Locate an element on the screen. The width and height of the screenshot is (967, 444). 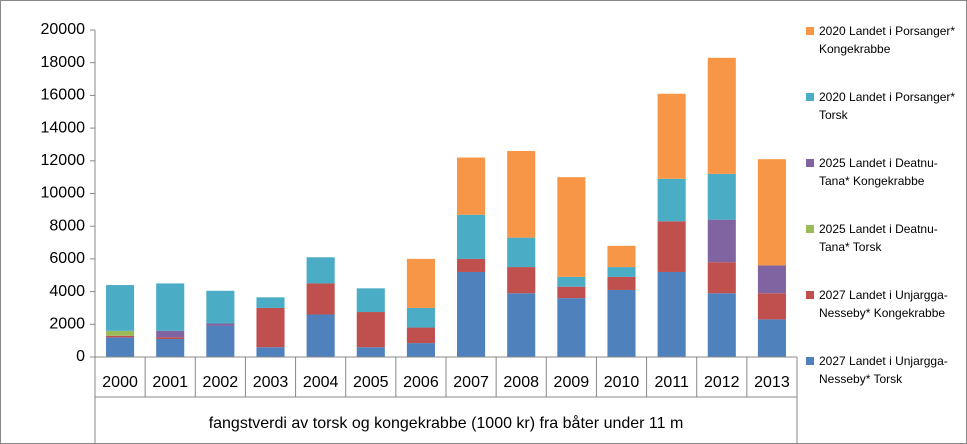
x-tick-label: 2007 is located at coordinates (471, 382).